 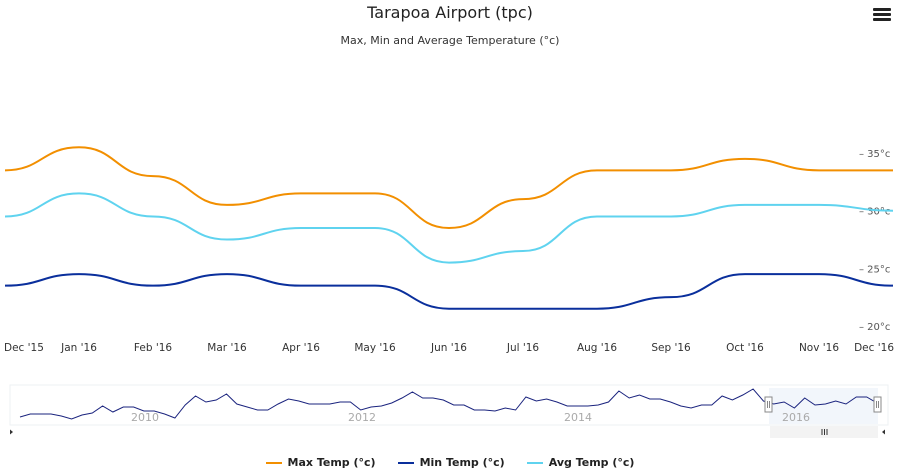 What do you see at coordinates (523, 348) in the screenshot?
I see `x-tick-label: Jul '16` at bounding box center [523, 348].